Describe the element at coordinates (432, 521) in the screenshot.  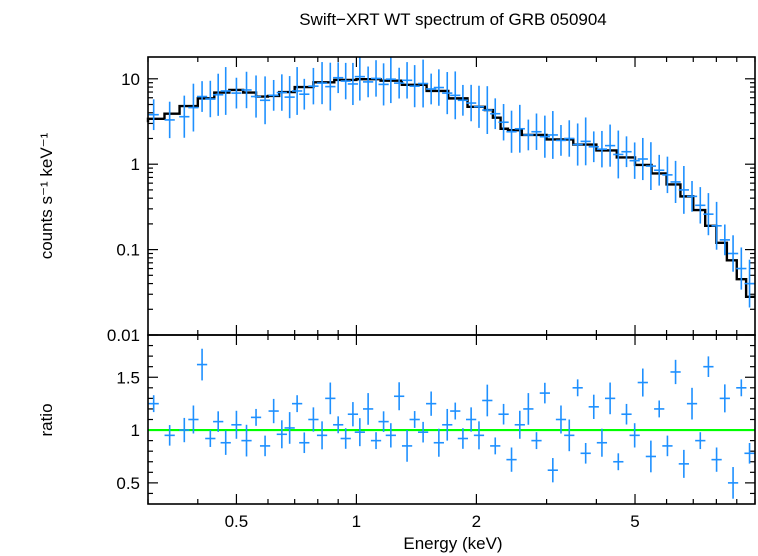
I see `x-tick-labels: 0.5 1 2 5` at that location.